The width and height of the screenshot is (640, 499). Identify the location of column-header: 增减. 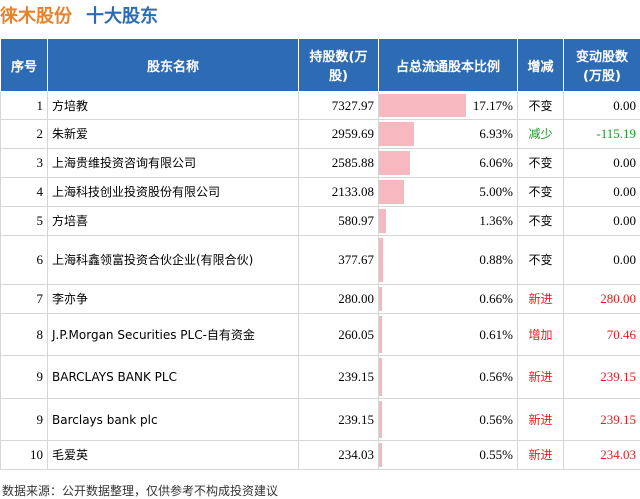
(540, 65).